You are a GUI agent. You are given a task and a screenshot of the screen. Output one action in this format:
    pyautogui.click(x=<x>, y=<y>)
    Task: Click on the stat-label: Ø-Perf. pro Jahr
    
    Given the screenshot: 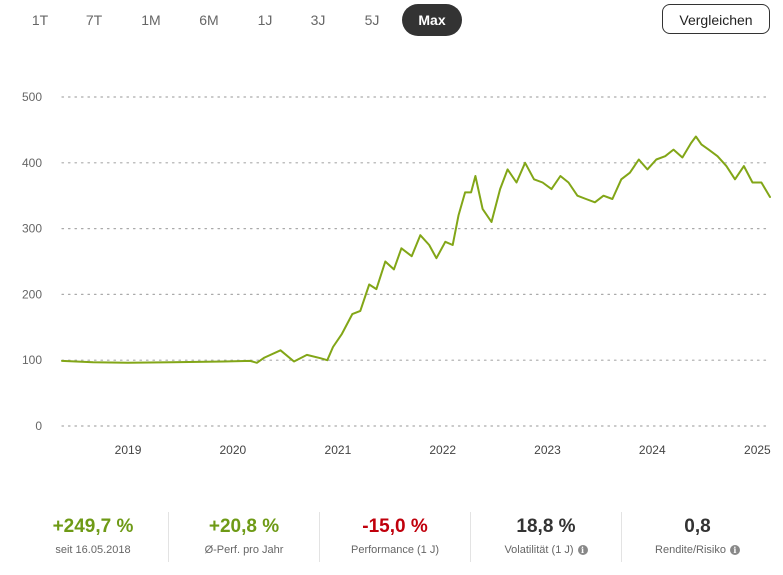 What is the action you would take?
    pyautogui.click(x=244, y=550)
    